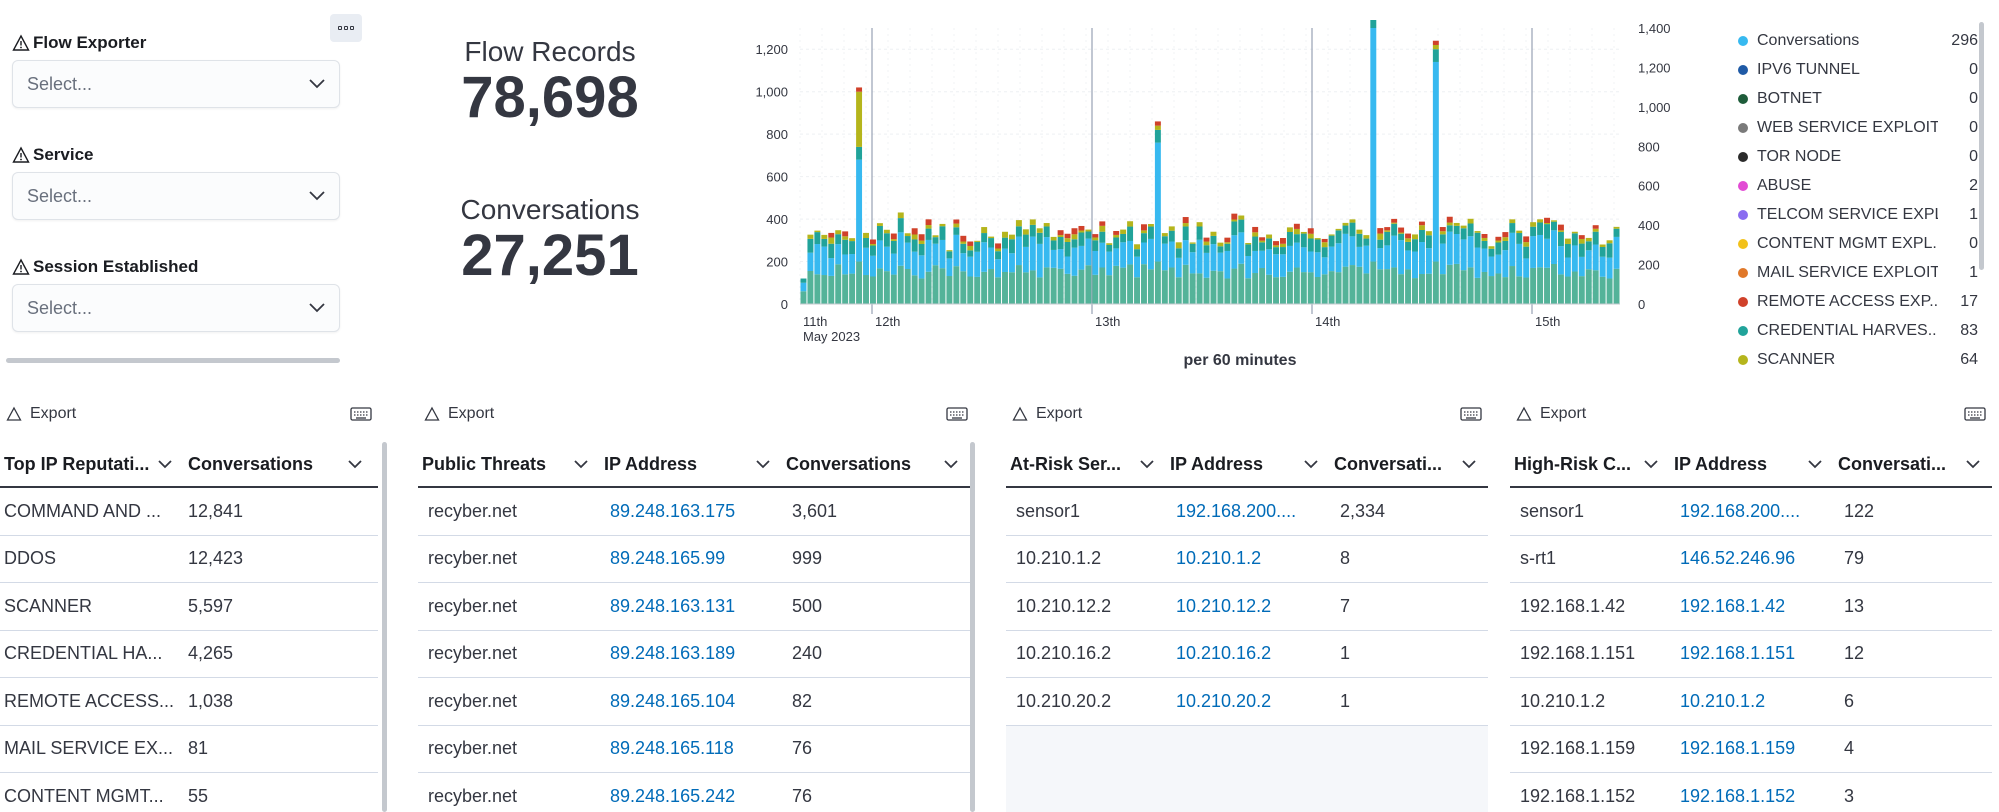 This screenshot has height=812, width=1999. I want to click on ip-address-link: 89.248.163.175, so click(673, 510).